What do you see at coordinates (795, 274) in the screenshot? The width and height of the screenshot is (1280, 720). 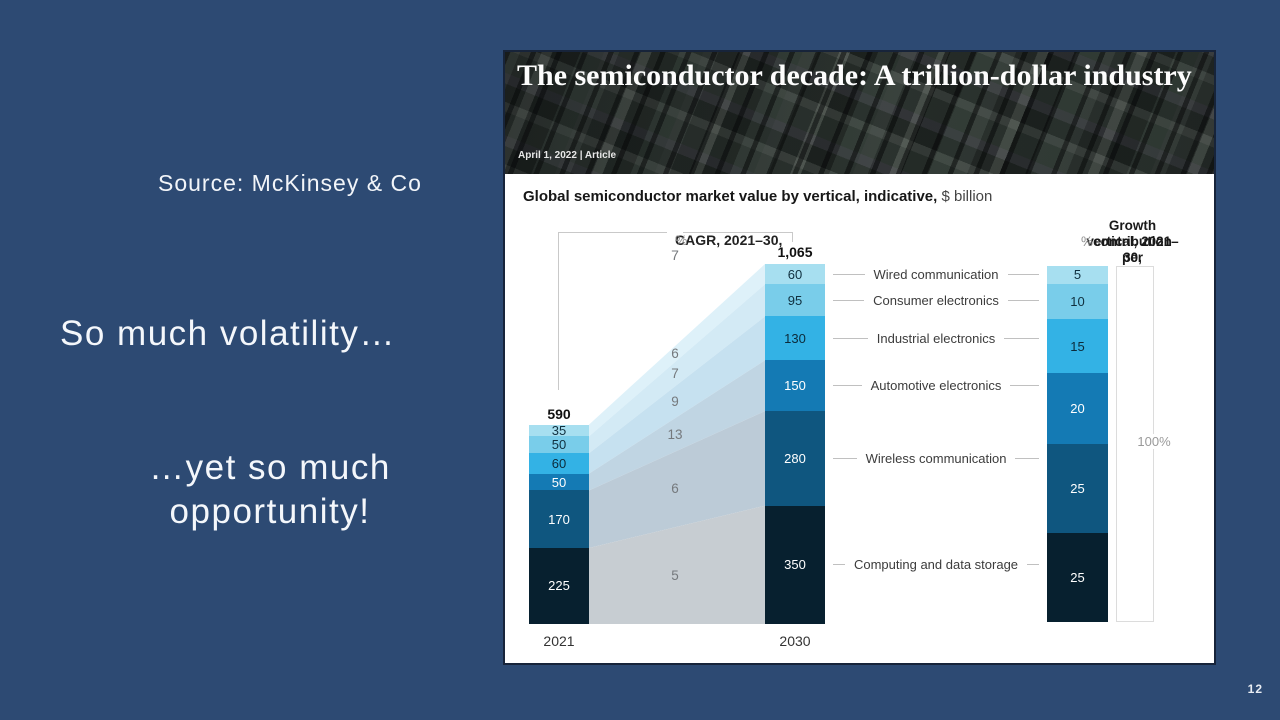 I see `bar-2030-segment-0: 60` at bounding box center [795, 274].